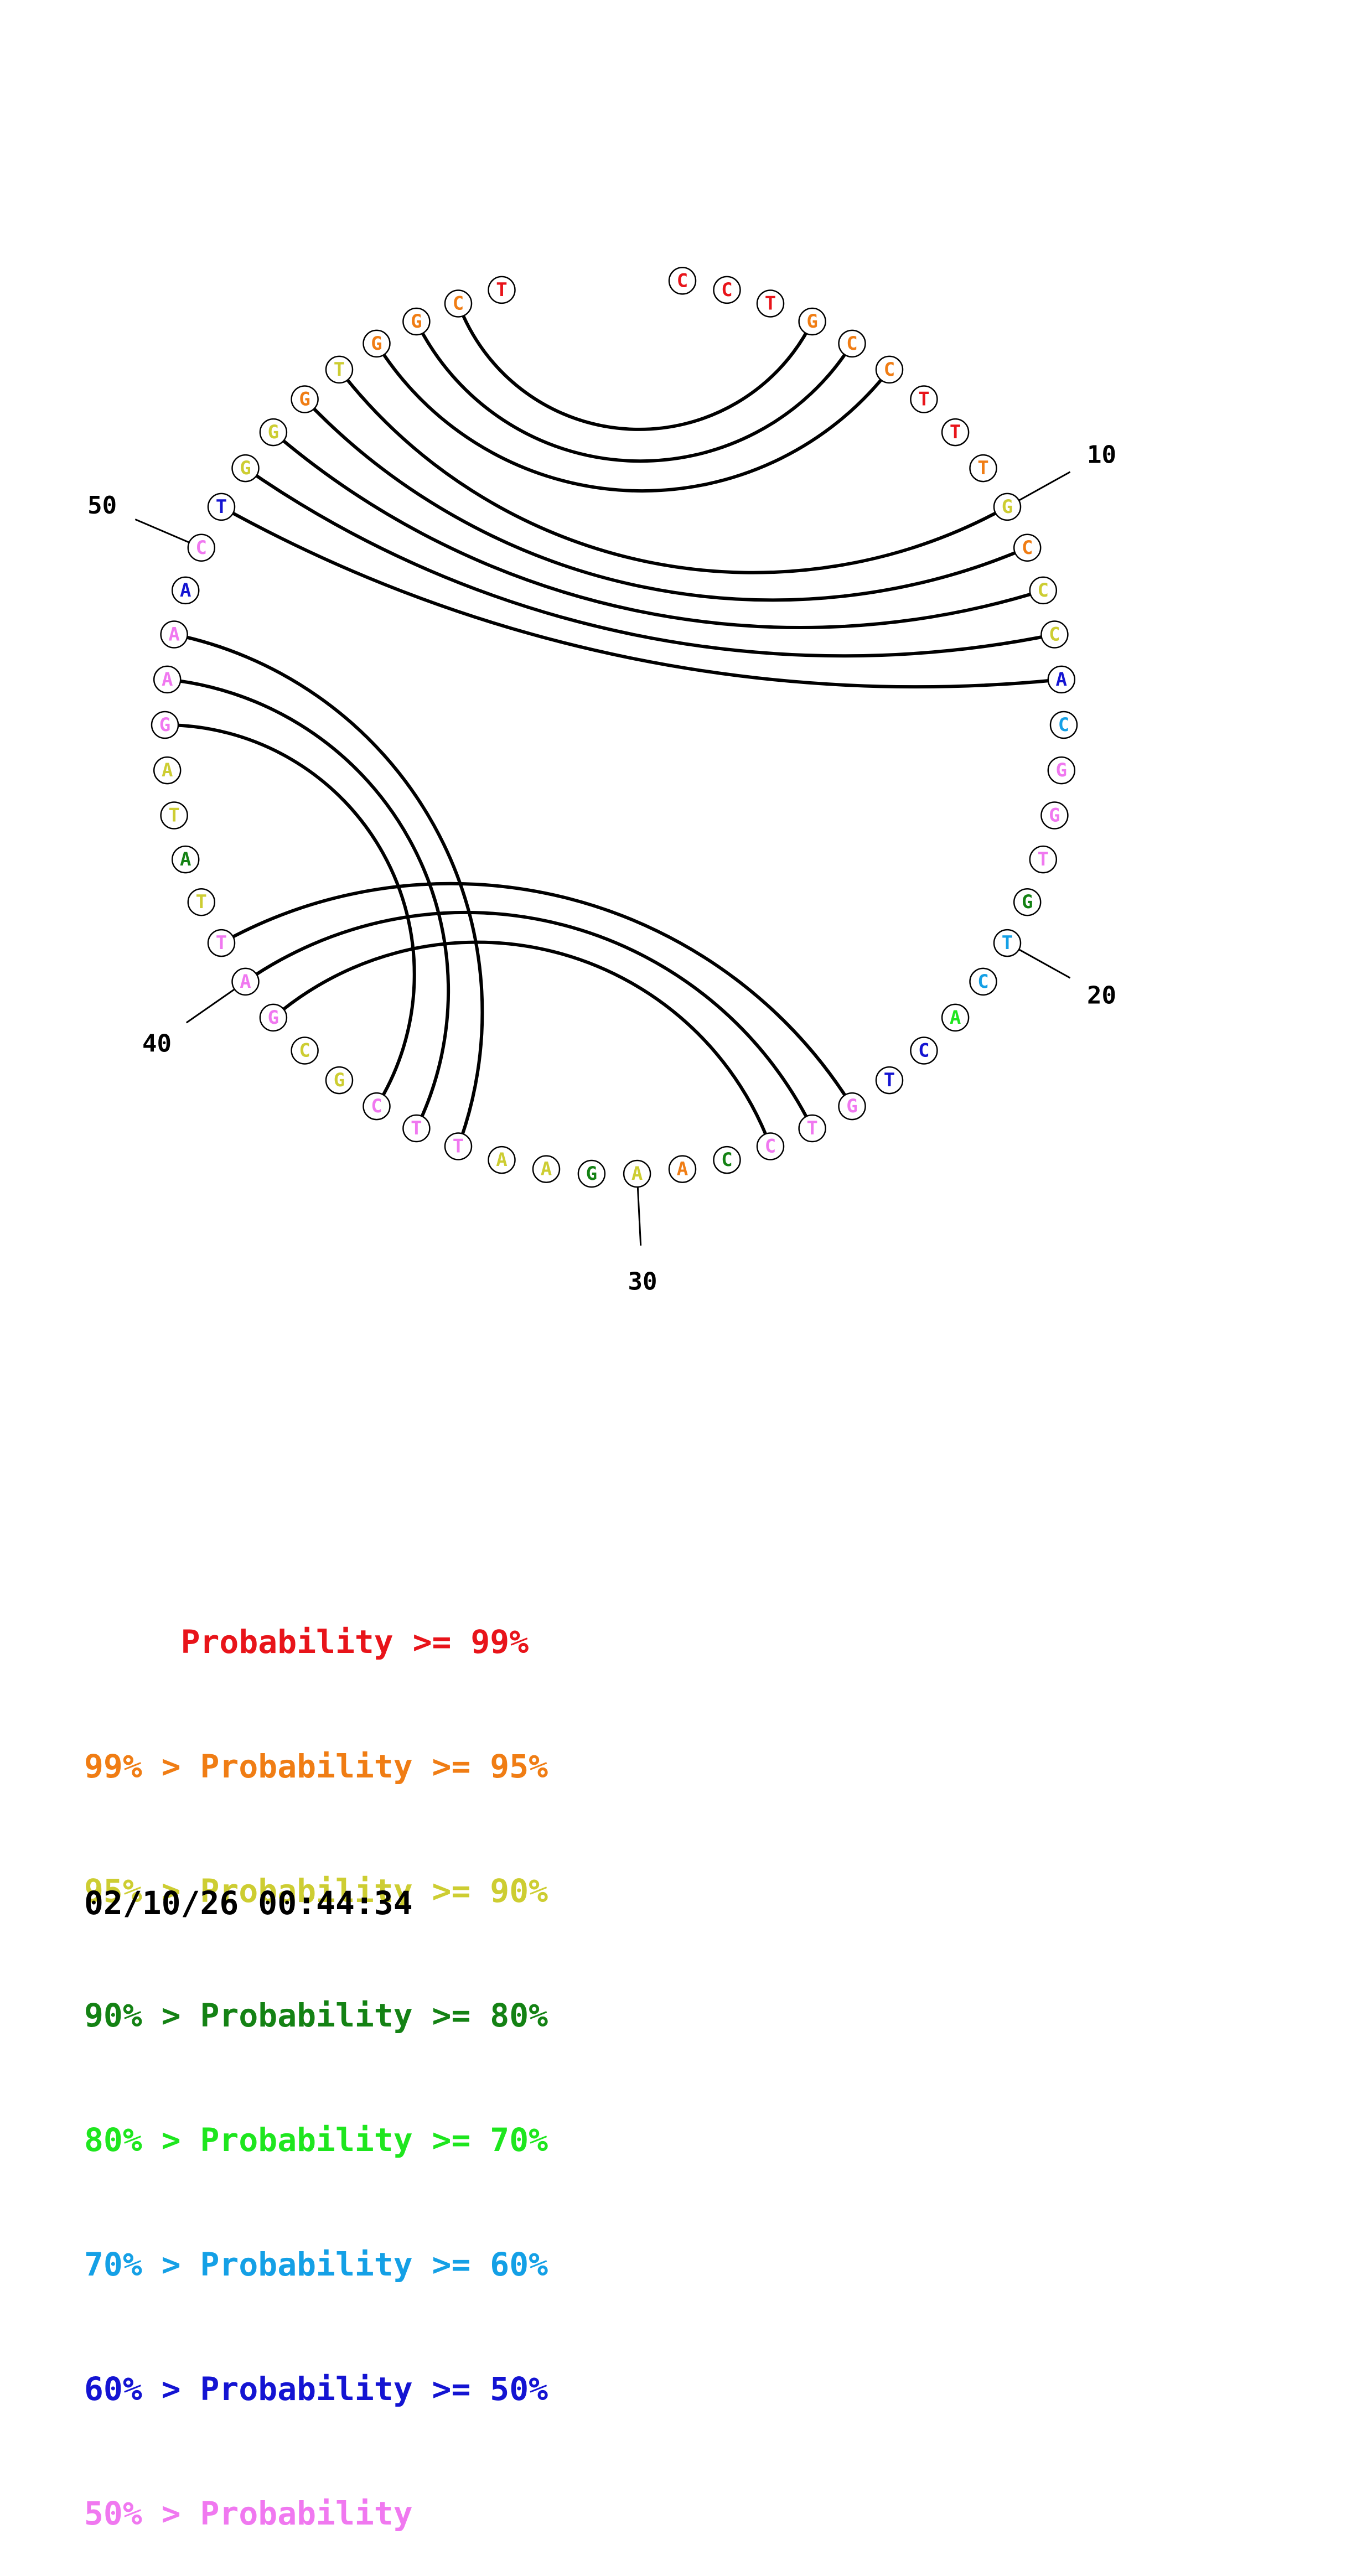 The image size is (1372, 2576). I want to click on position-label: 50, so click(102, 505).